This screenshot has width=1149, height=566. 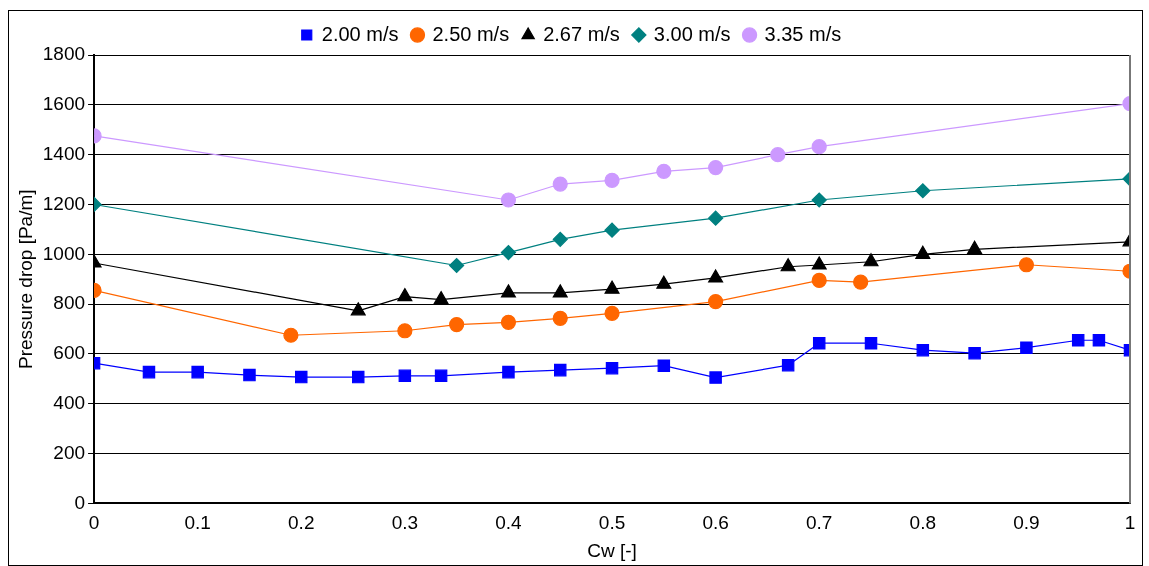 What do you see at coordinates (69, 402) in the screenshot?
I see `y-tick-label: 400` at bounding box center [69, 402].